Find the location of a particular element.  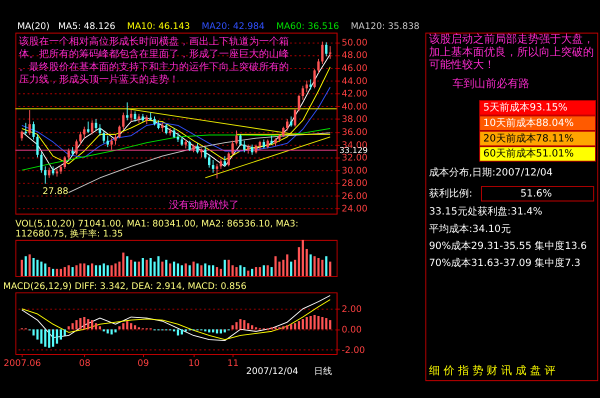

text: 20天前成本78.11% is located at coordinates (528, 138).